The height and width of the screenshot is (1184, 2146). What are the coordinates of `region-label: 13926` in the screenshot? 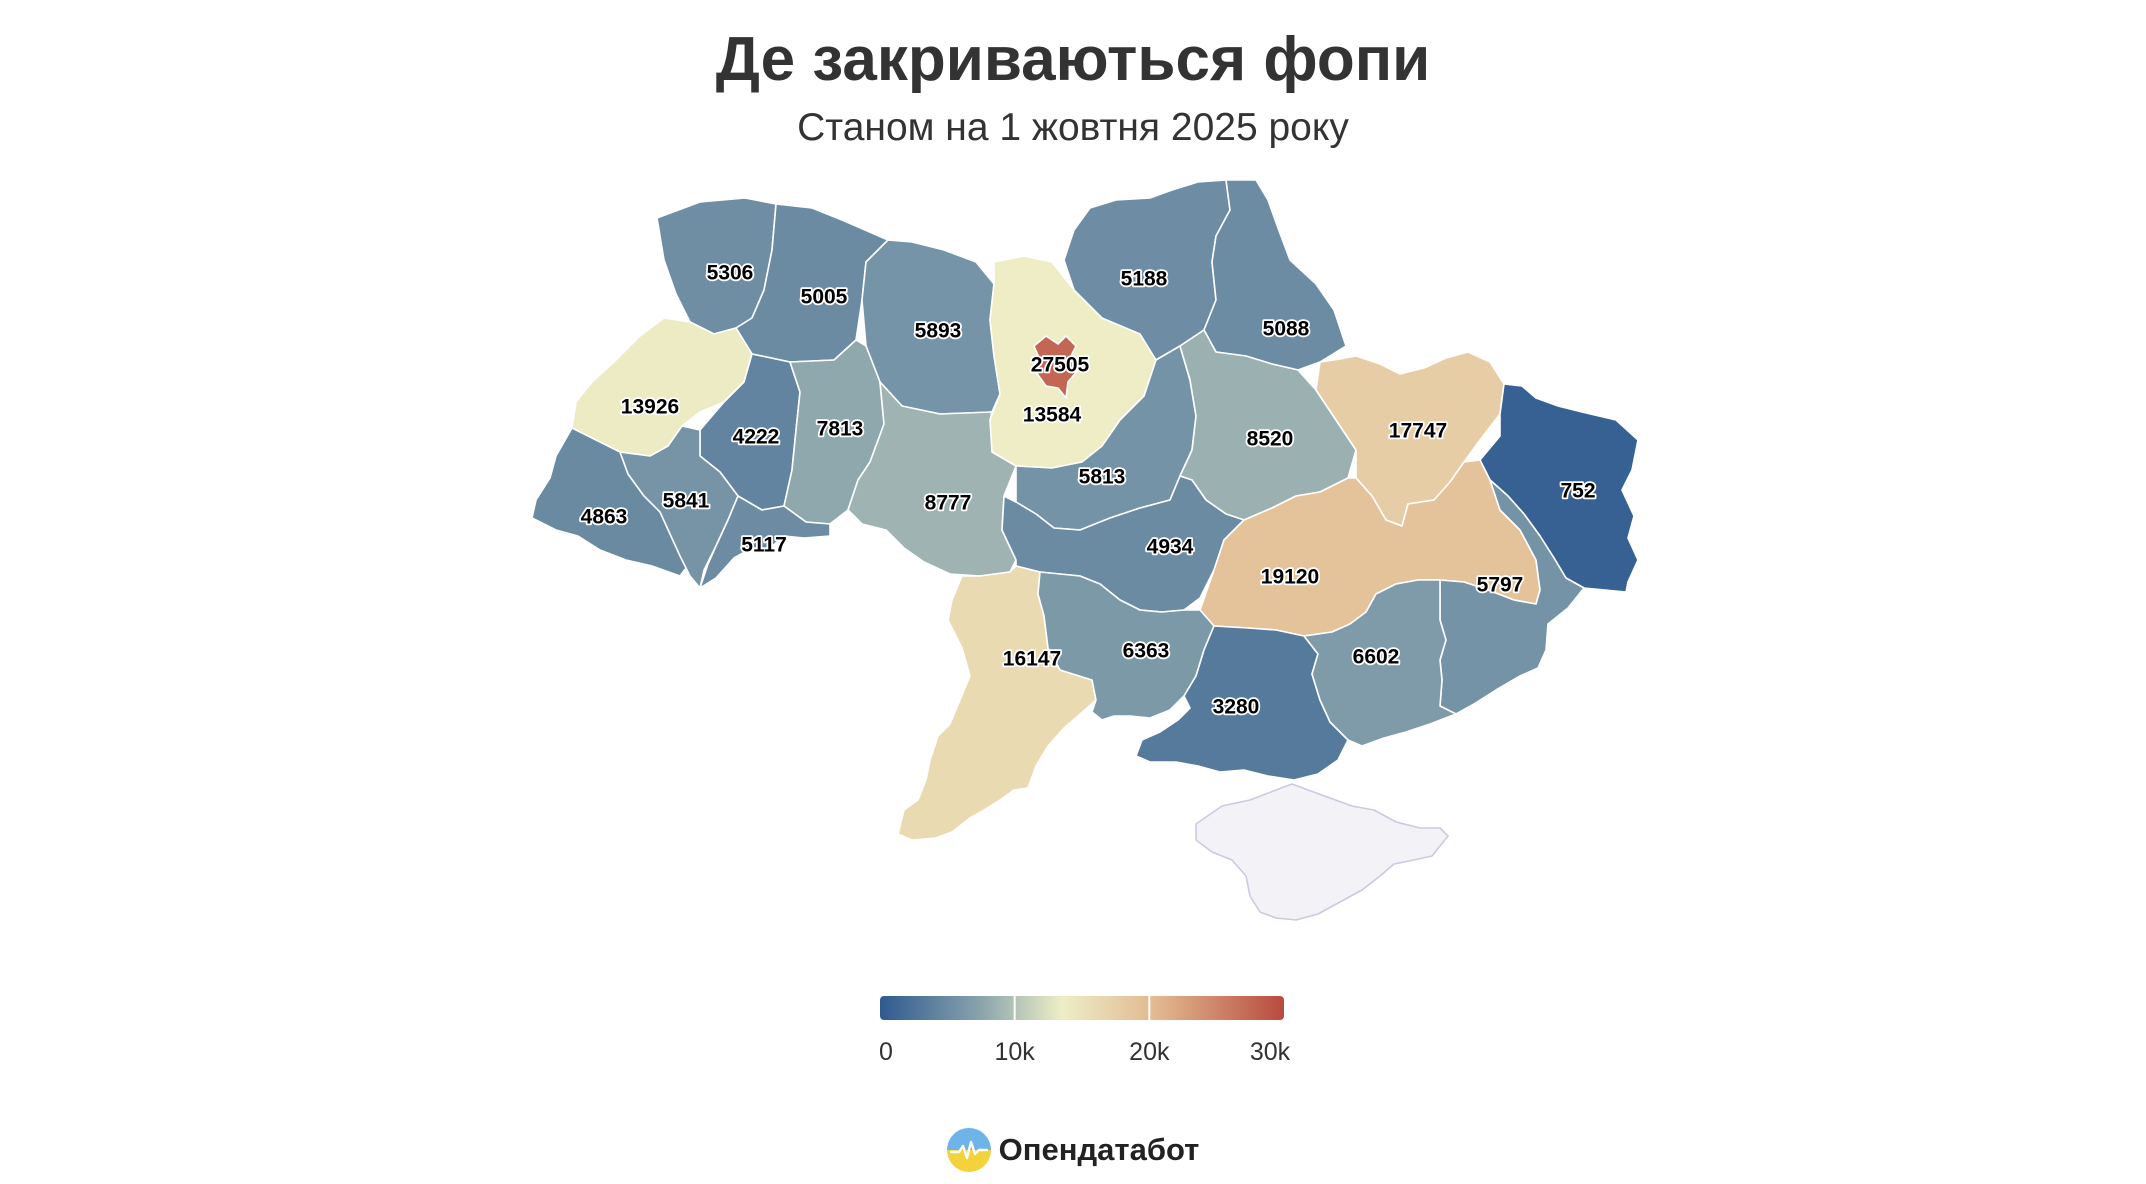 It's located at (650, 407).